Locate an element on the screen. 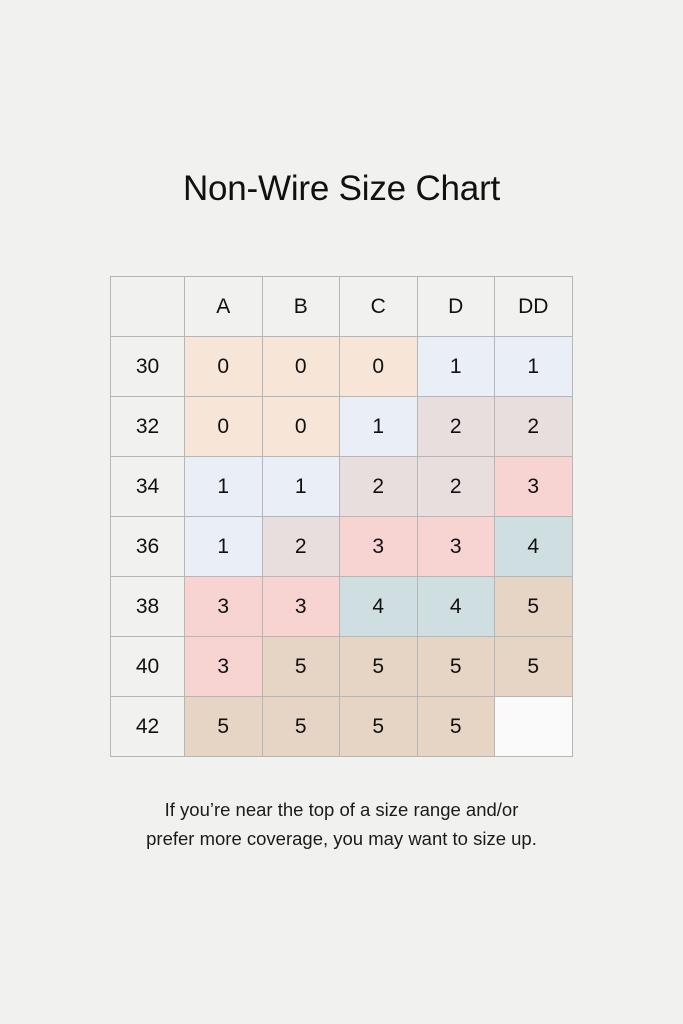 The image size is (683, 1024). size-cell-42-dd is located at coordinates (533, 726).